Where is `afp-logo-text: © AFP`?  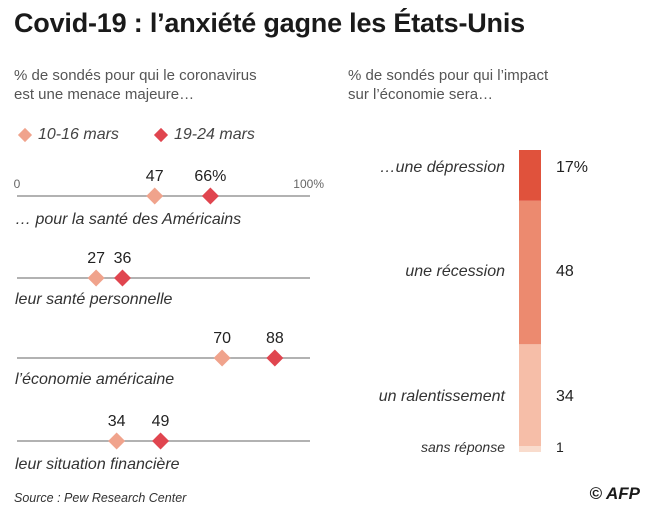 afp-logo-text: © AFP is located at coordinates (614, 493).